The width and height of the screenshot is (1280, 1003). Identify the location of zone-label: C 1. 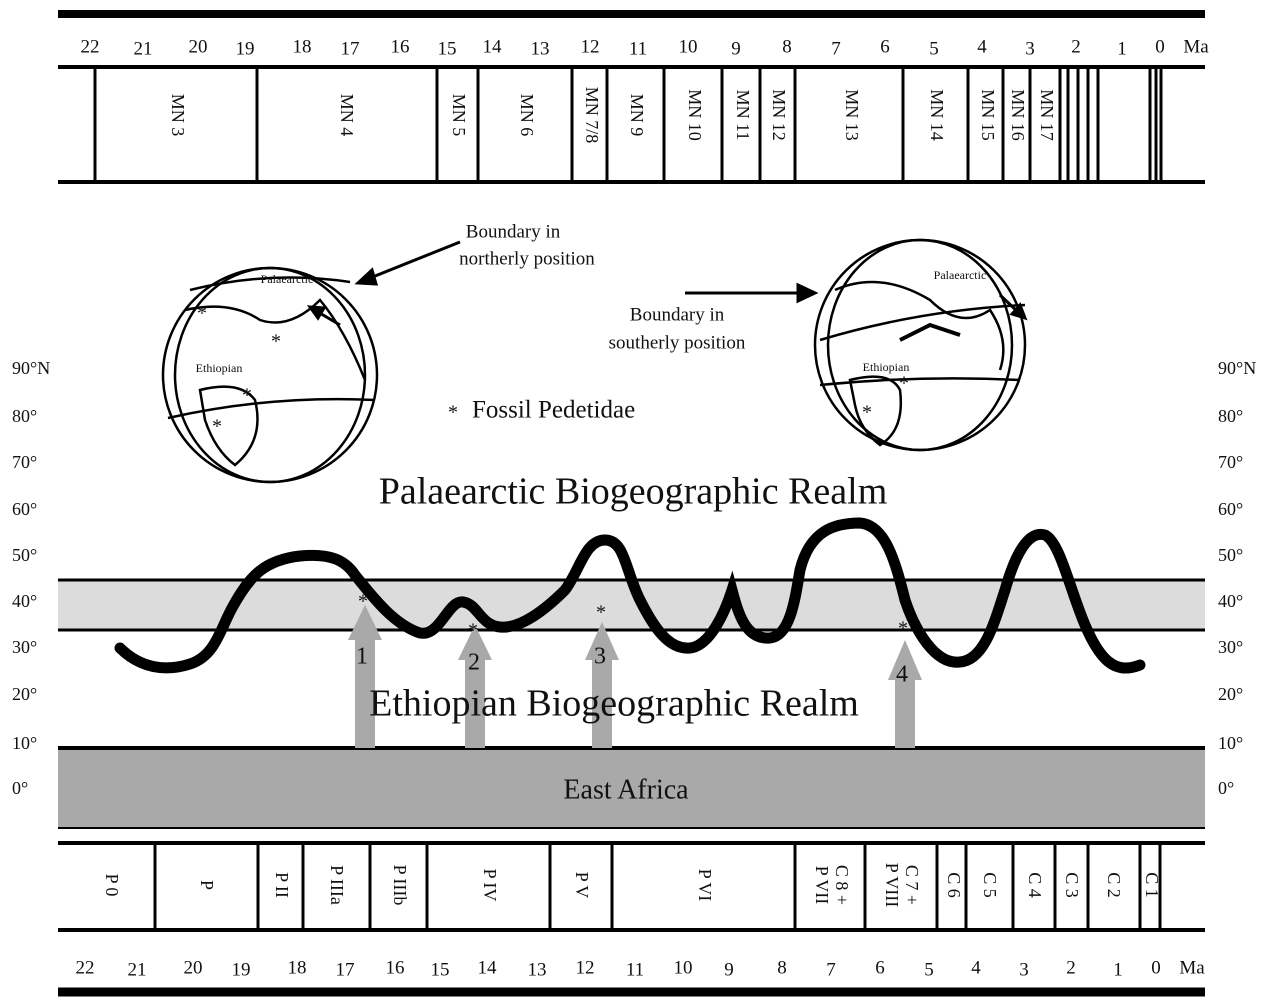
(1152, 885).